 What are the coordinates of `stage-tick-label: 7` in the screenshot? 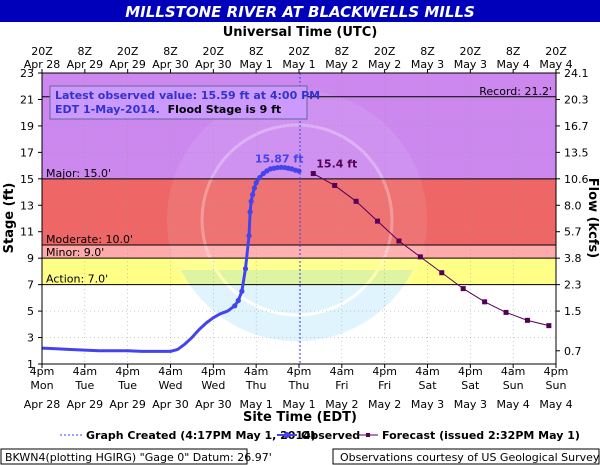 It's located at (30, 285).